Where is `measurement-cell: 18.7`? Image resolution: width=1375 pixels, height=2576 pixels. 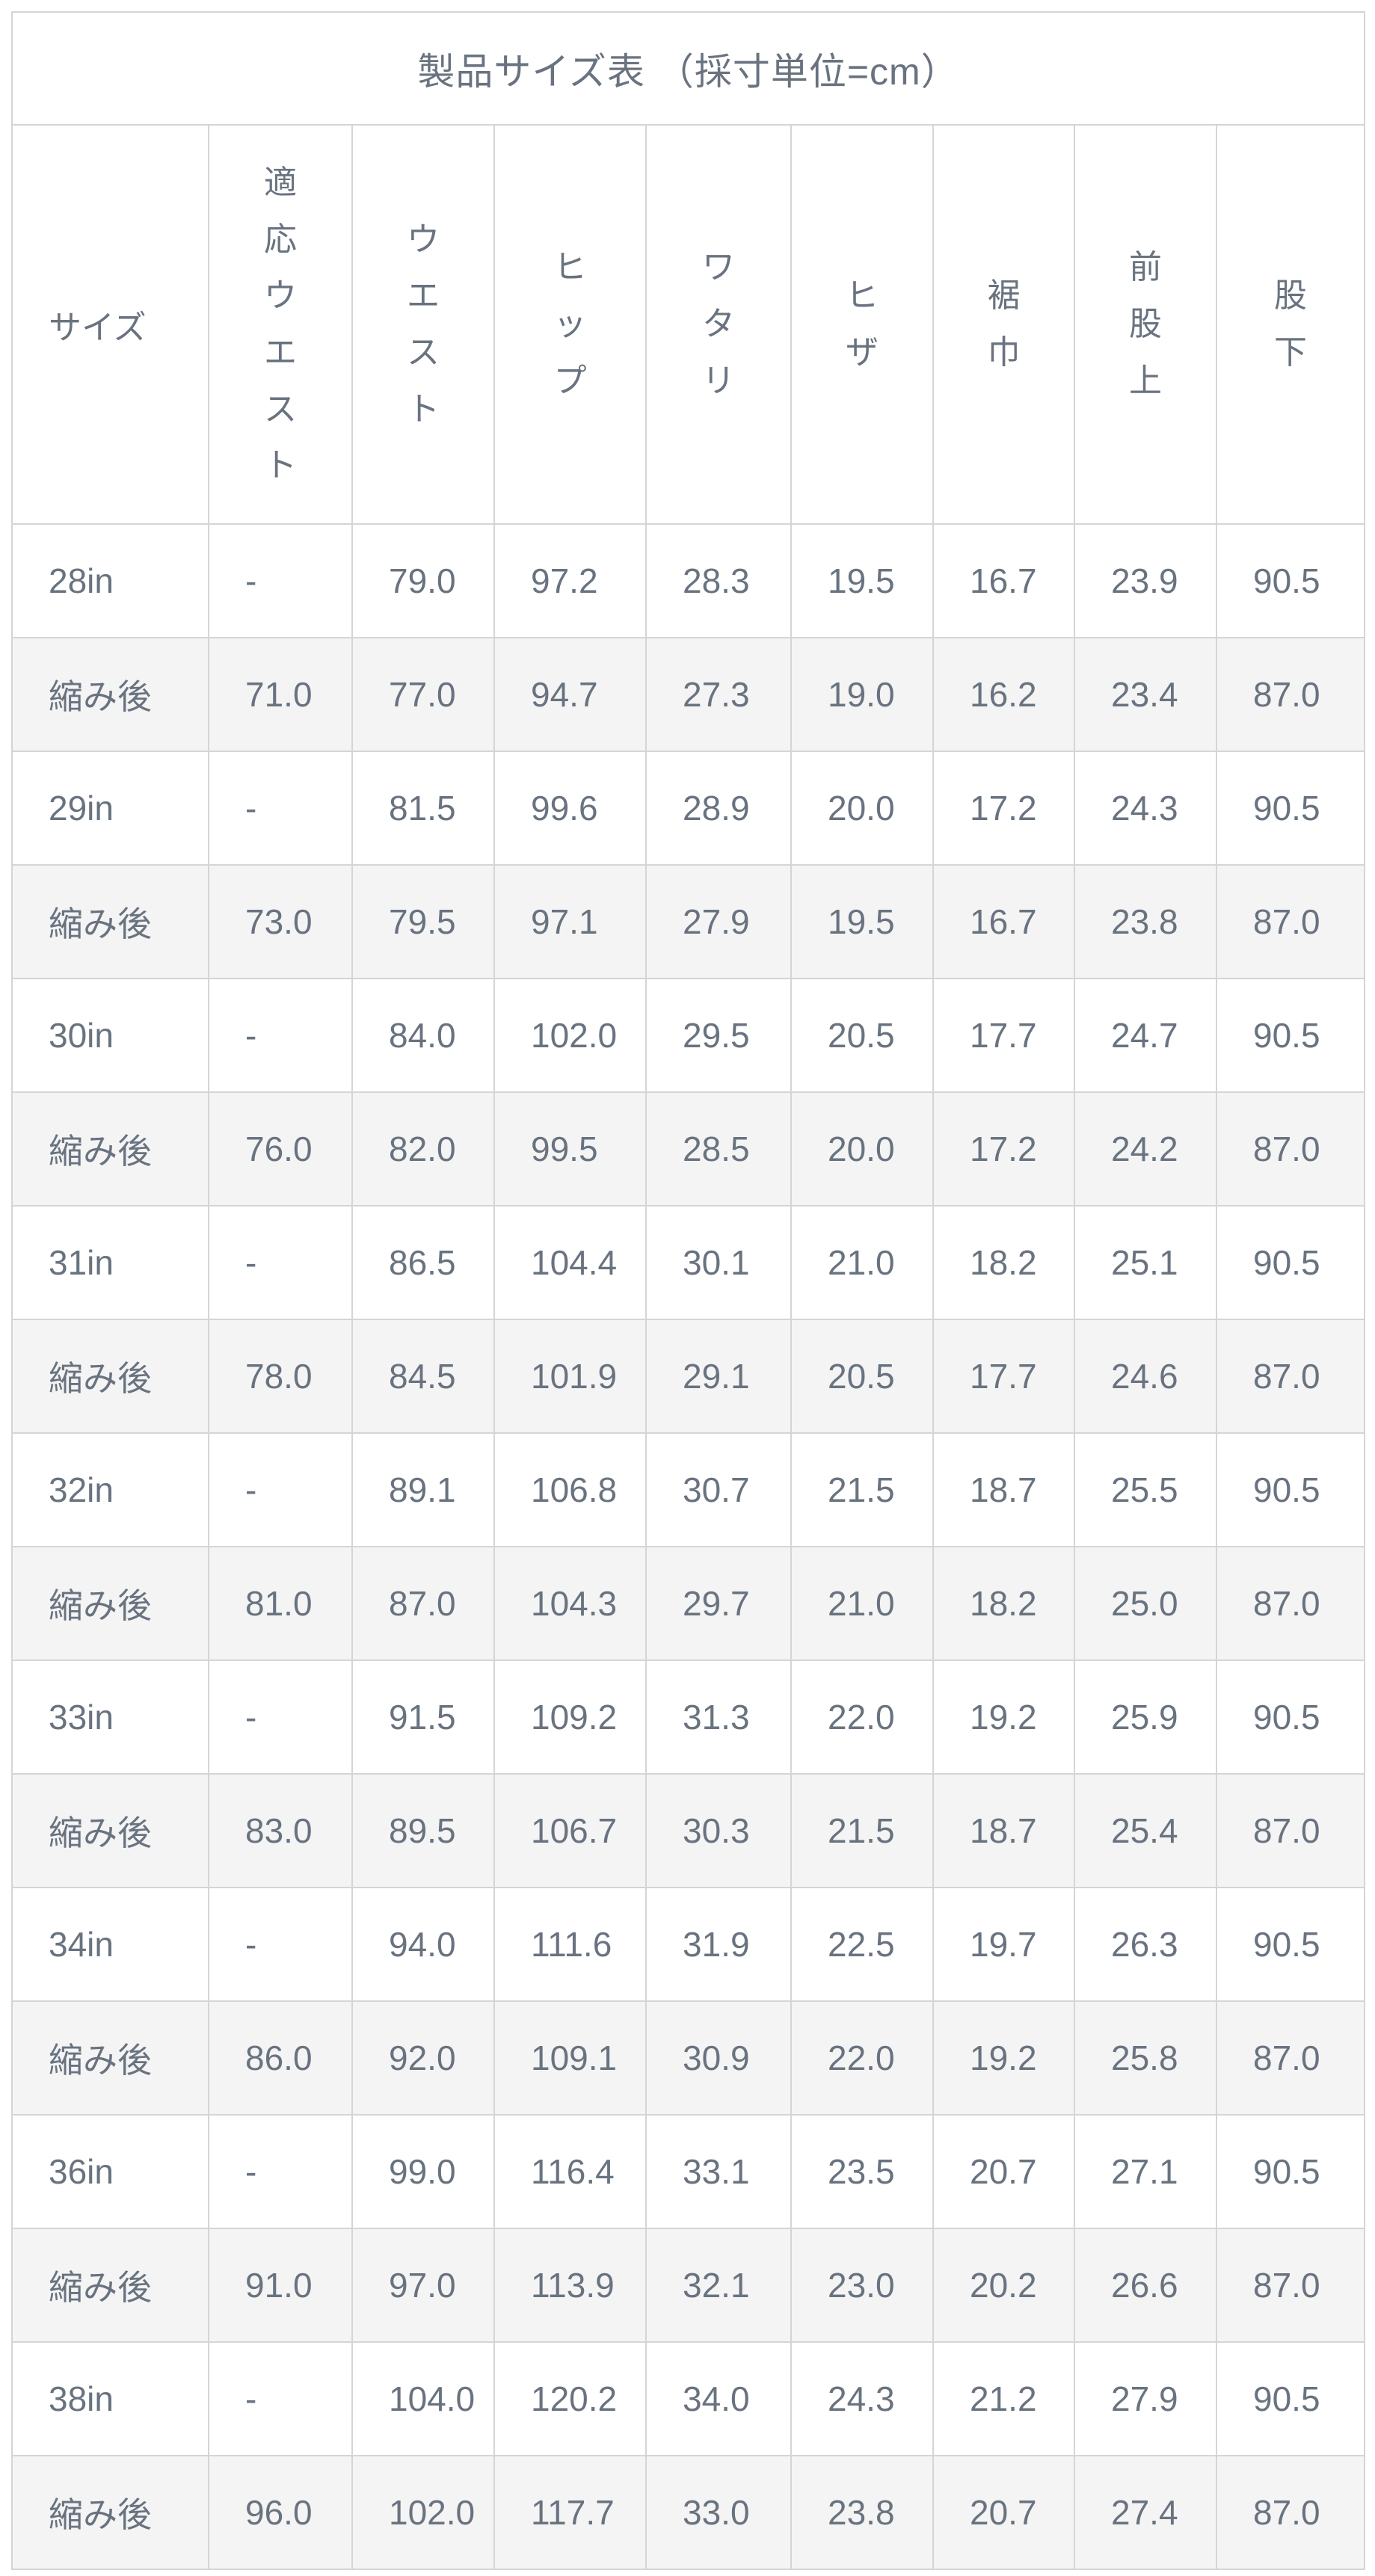
measurement-cell: 18.7 is located at coordinates (1003, 1489).